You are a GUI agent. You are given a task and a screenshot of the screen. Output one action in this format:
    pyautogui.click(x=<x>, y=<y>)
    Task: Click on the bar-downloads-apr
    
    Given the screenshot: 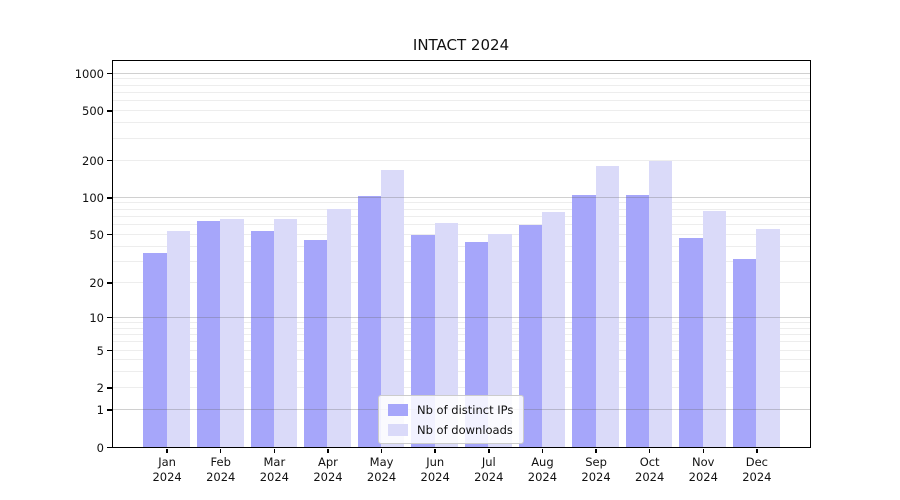 What is the action you would take?
    pyautogui.click(x=339, y=328)
    